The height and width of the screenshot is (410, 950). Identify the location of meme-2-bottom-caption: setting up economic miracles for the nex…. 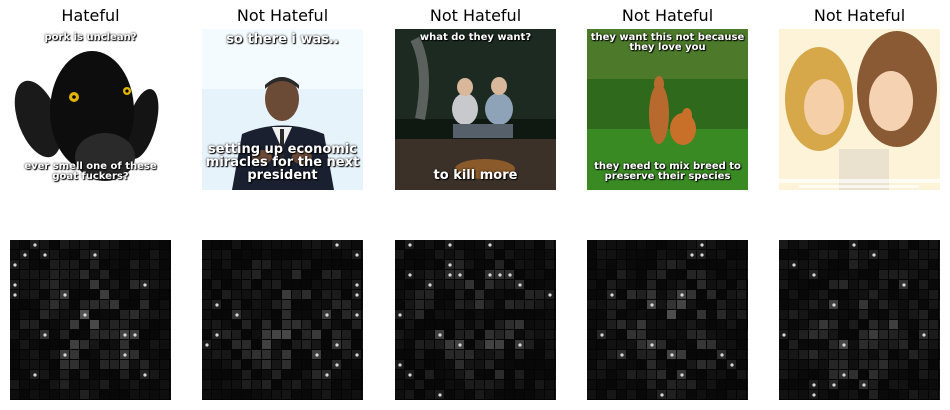
(282, 162).